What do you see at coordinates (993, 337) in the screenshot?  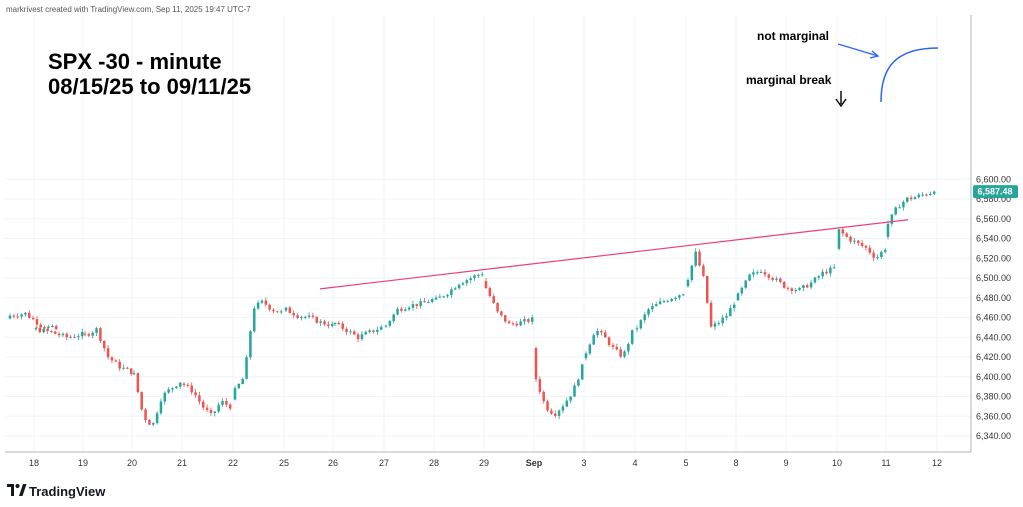 I see `y-tick-label: 6,440.00` at bounding box center [993, 337].